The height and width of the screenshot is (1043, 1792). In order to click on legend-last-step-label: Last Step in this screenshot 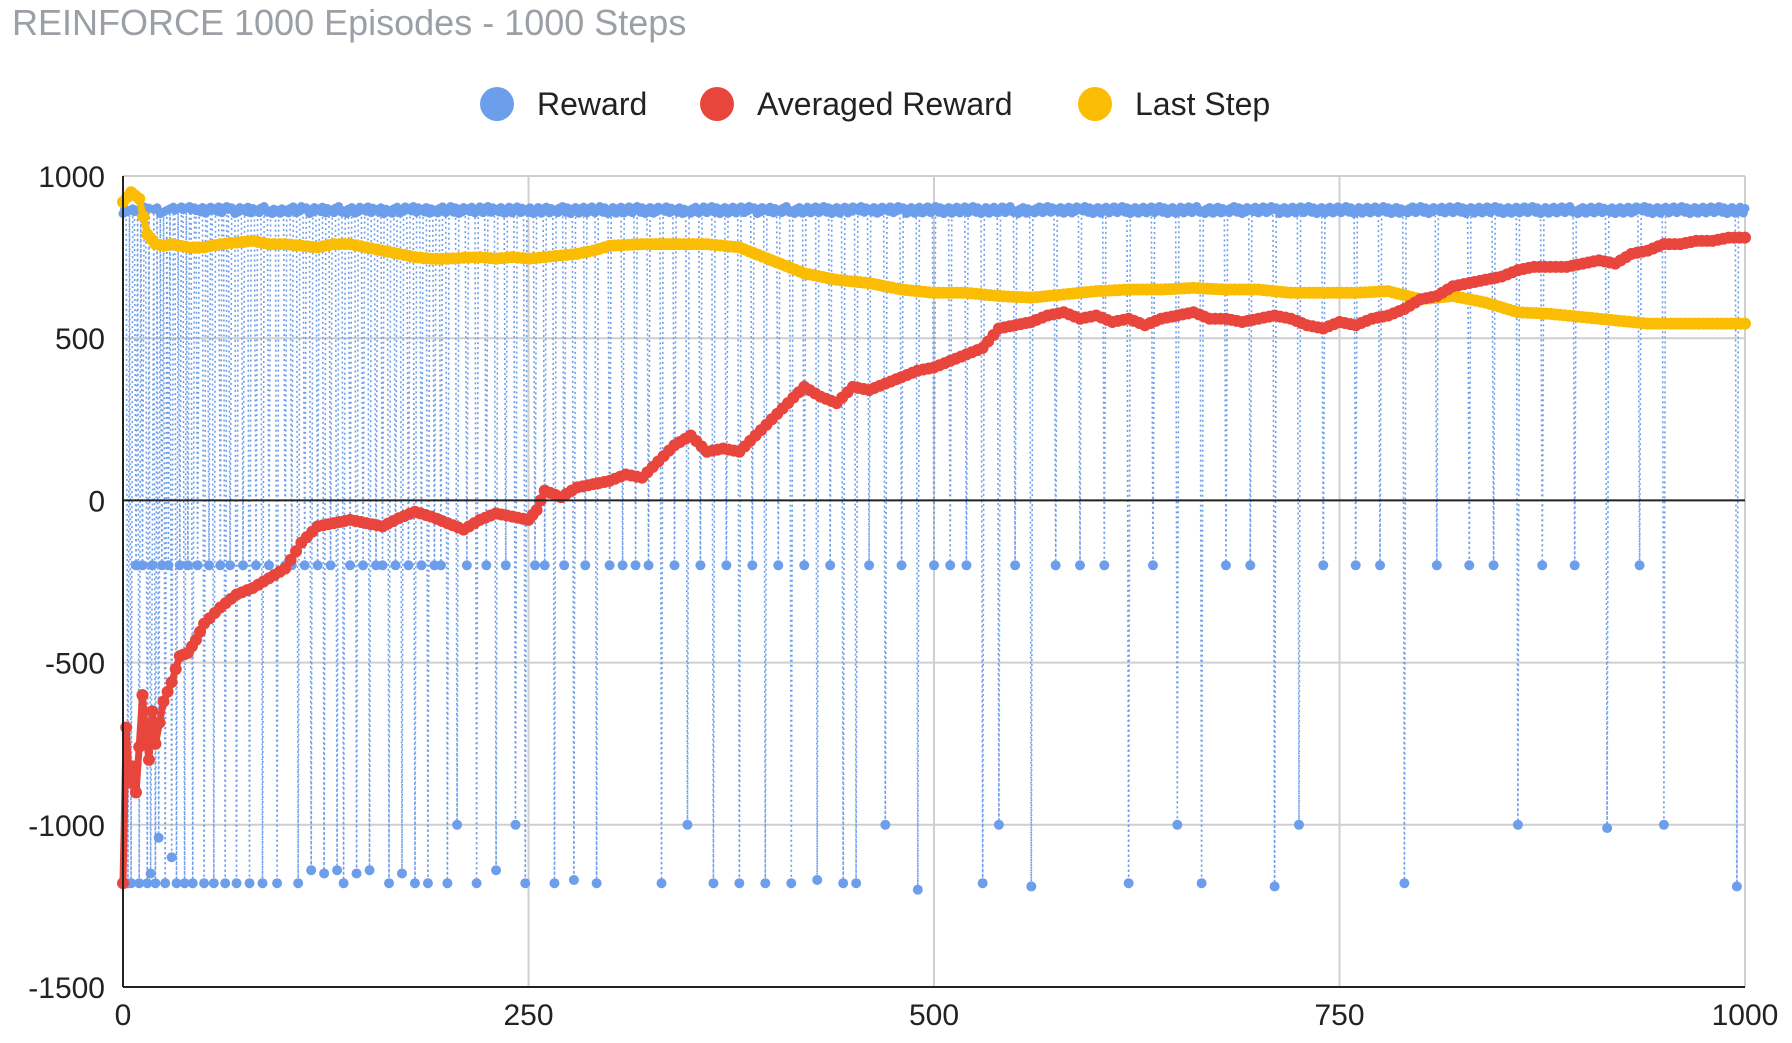, I will do `click(1202, 104)`.